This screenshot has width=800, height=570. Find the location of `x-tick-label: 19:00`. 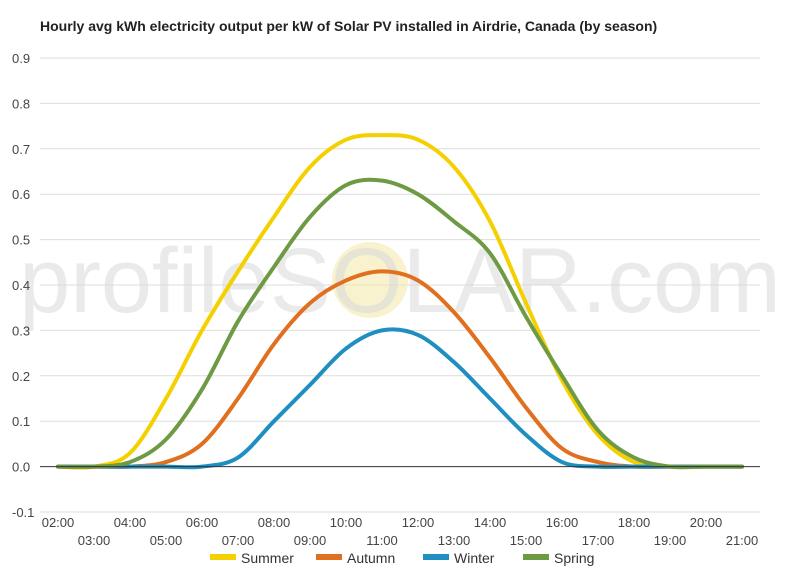

x-tick-label: 19:00 is located at coordinates (670, 540).